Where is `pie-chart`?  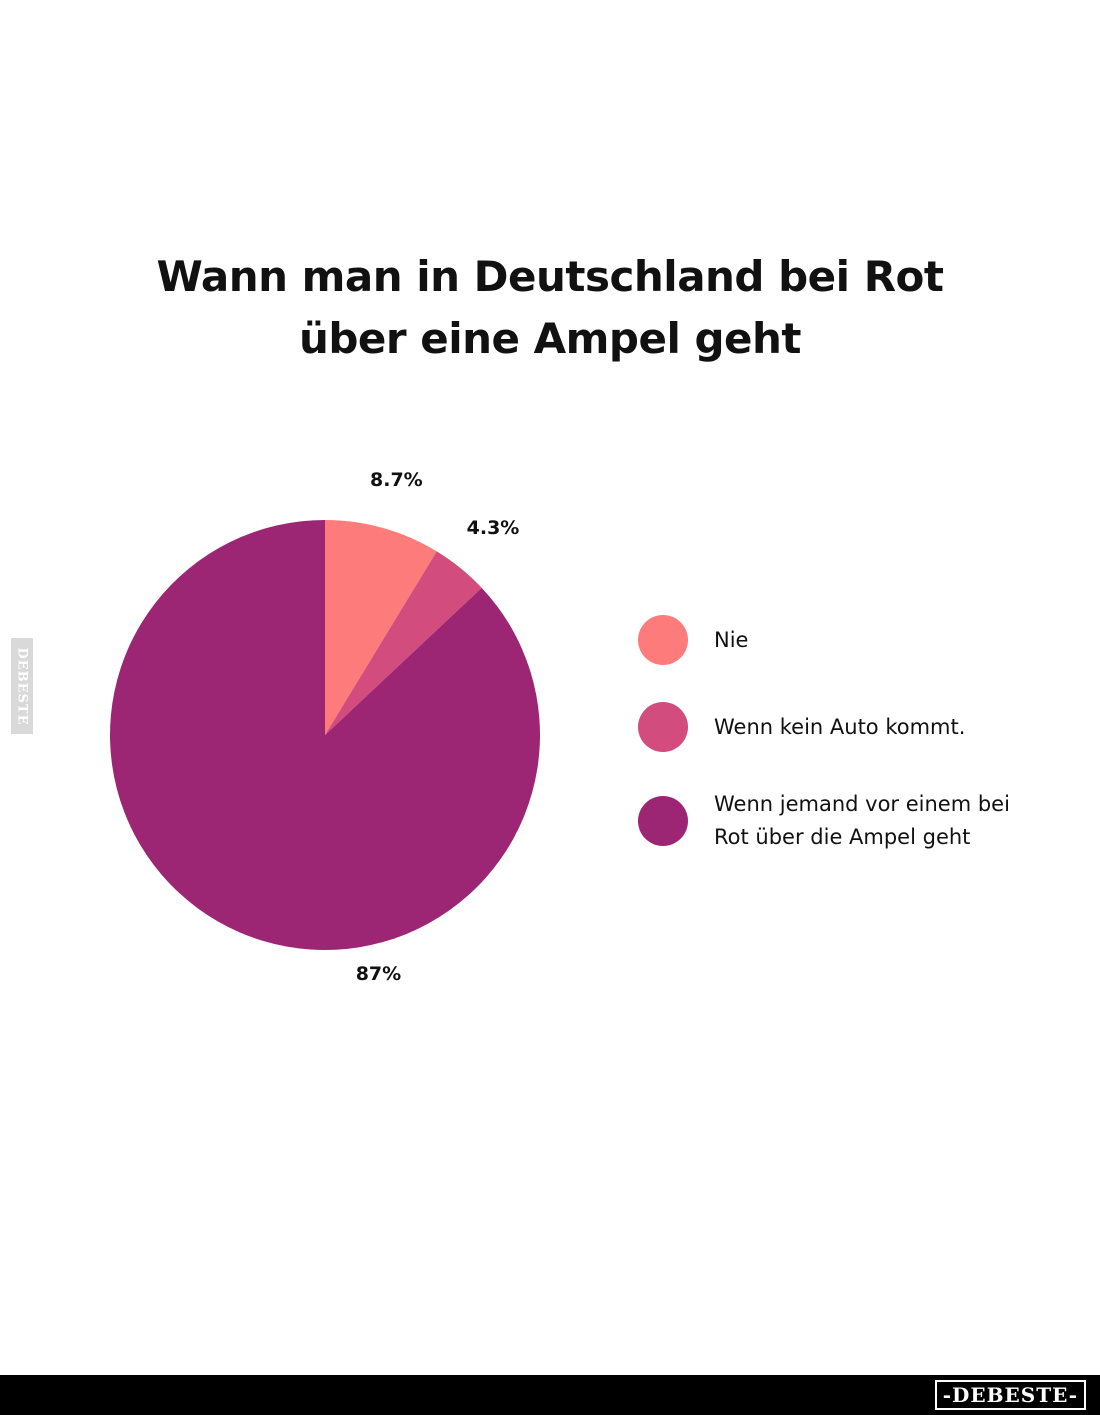 pie-chart is located at coordinates (324, 735).